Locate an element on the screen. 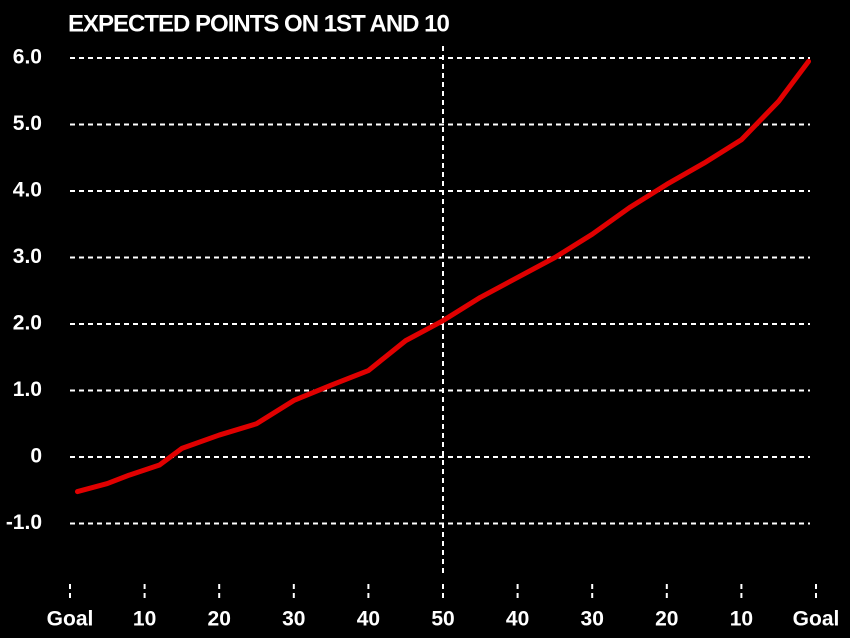  x-tick-label: 50 is located at coordinates (442, 619).